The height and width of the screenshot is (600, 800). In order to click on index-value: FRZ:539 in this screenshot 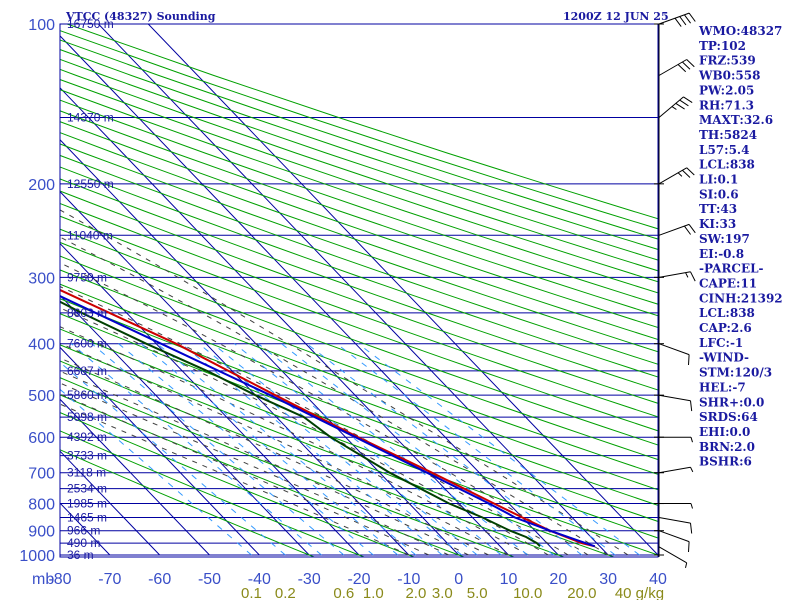, I will do `click(727, 61)`.